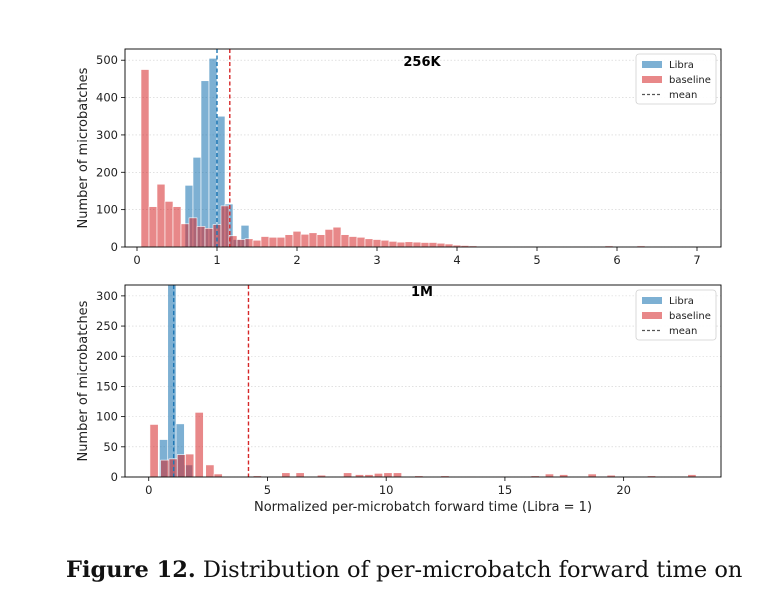 The width and height of the screenshot is (765, 594). Describe the element at coordinates (376, 260) in the screenshot. I see `x-tick-label: 3` at that location.